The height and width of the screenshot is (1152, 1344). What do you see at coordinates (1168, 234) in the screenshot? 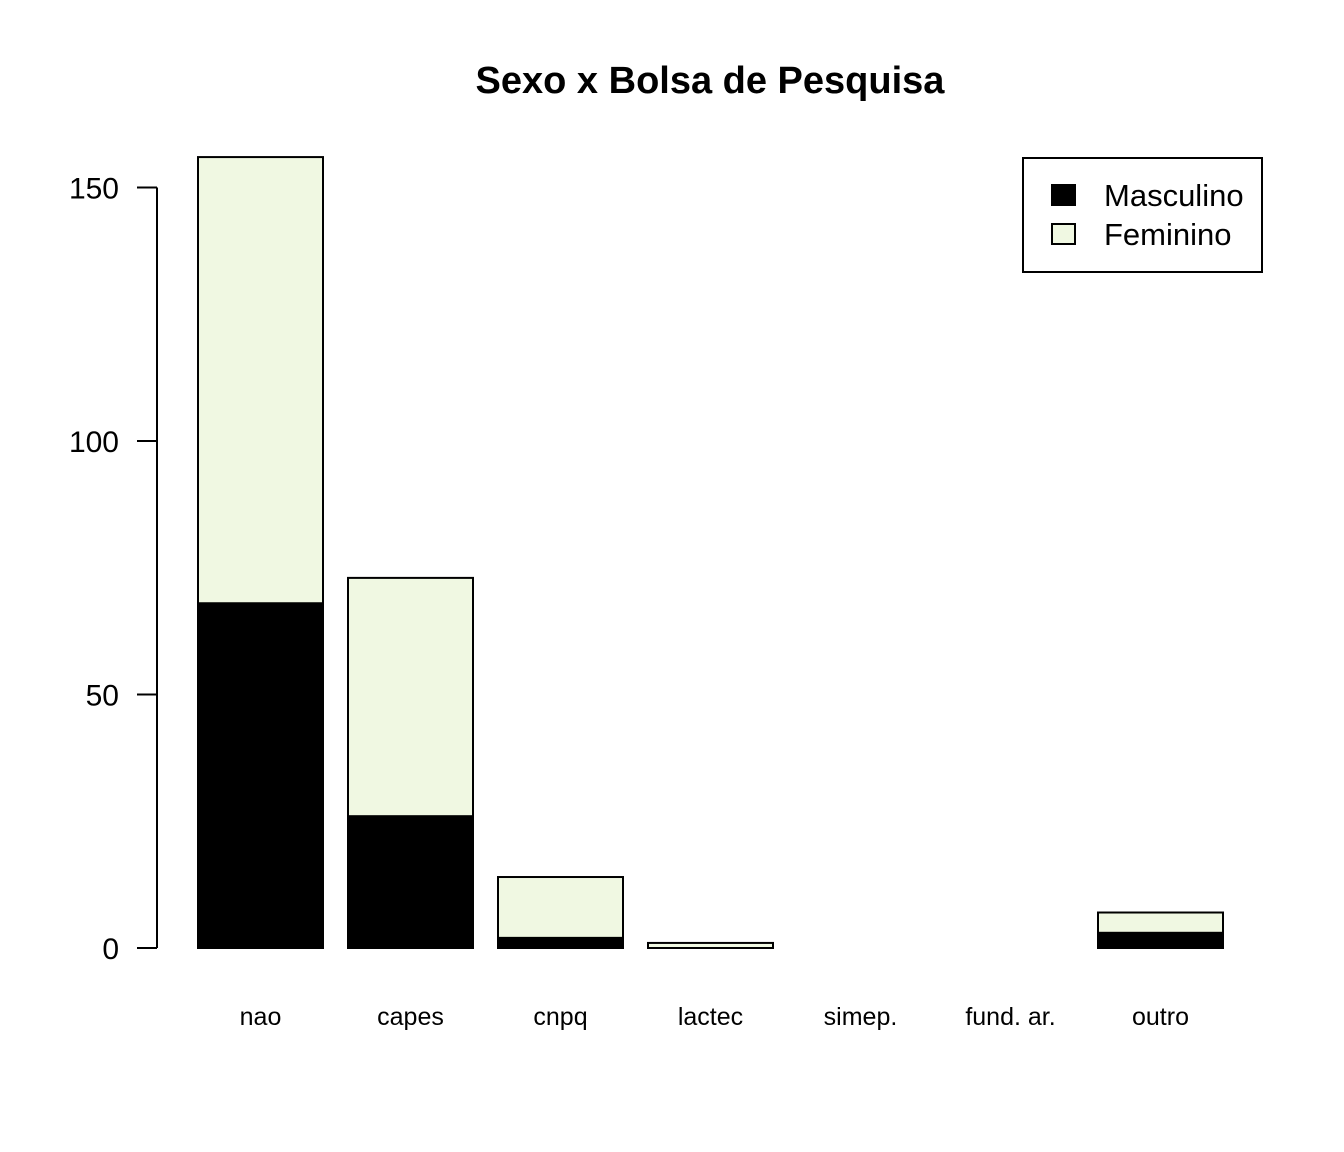
I see `legend-label-1: Feminino` at bounding box center [1168, 234].